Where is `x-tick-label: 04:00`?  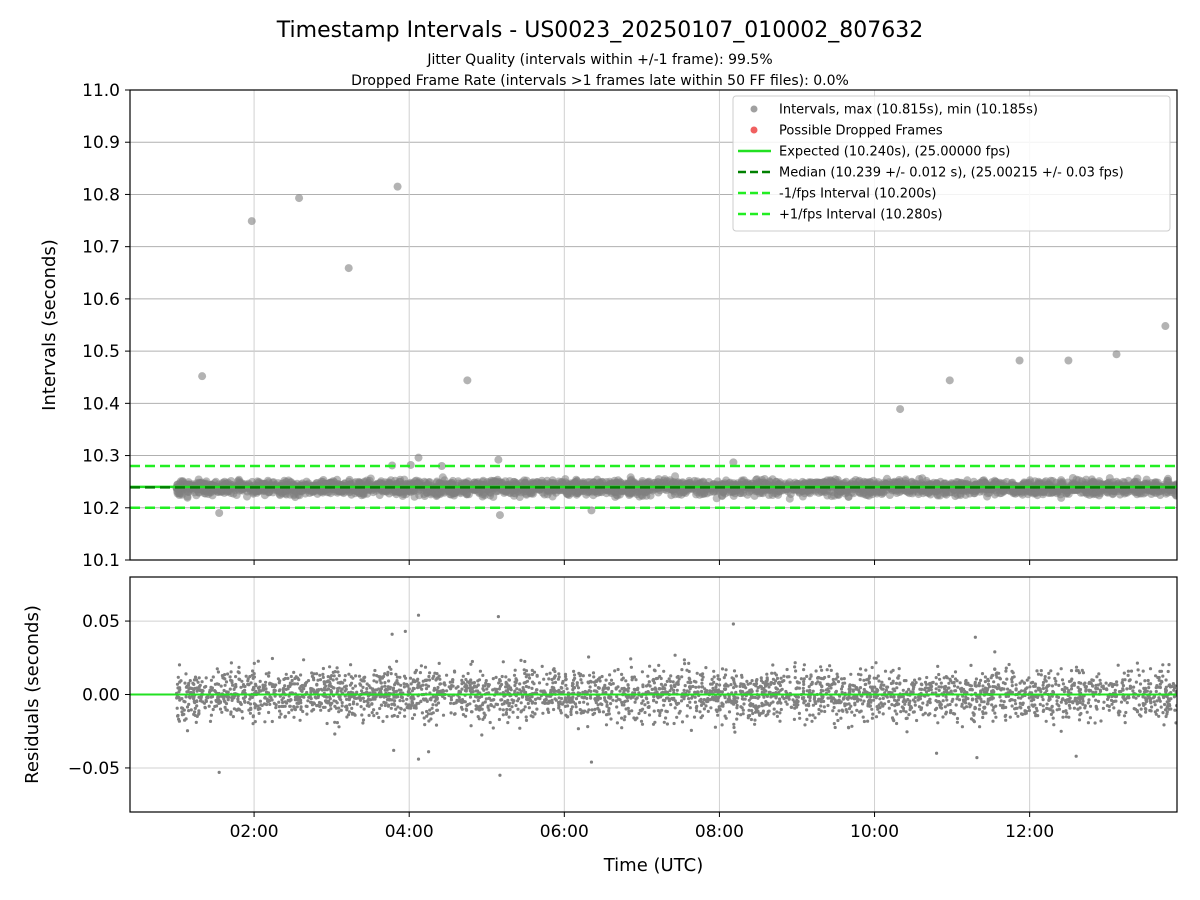
x-tick-label: 04:00 is located at coordinates (409, 832).